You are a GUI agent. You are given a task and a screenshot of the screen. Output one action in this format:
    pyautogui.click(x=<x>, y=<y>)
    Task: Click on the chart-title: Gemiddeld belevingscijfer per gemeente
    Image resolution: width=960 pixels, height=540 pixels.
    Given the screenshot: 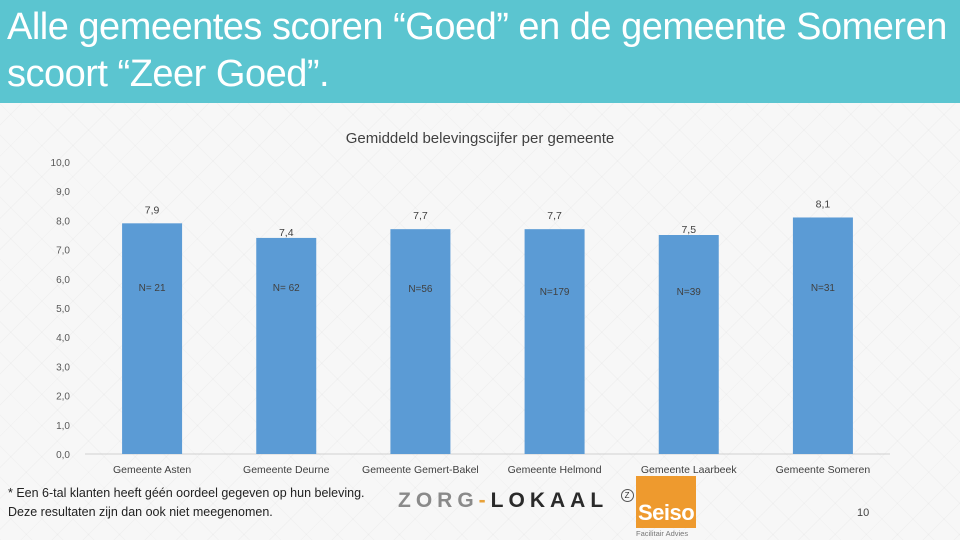 What is the action you would take?
    pyautogui.click(x=480, y=138)
    